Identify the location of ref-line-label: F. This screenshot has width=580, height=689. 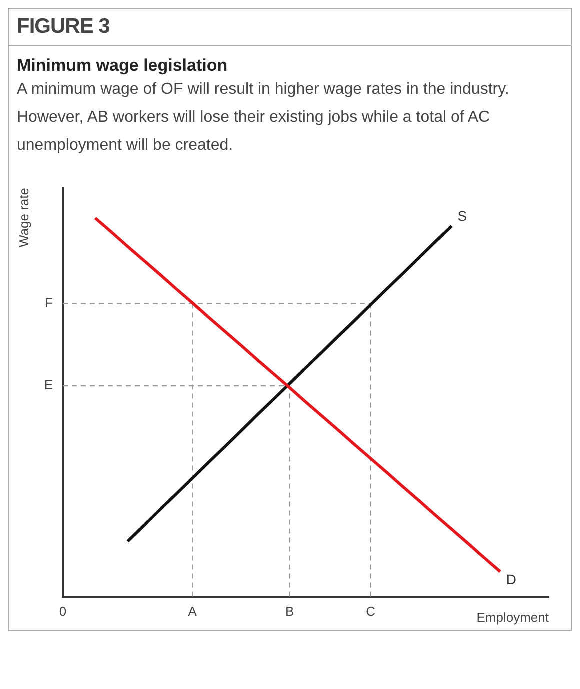
(49, 302).